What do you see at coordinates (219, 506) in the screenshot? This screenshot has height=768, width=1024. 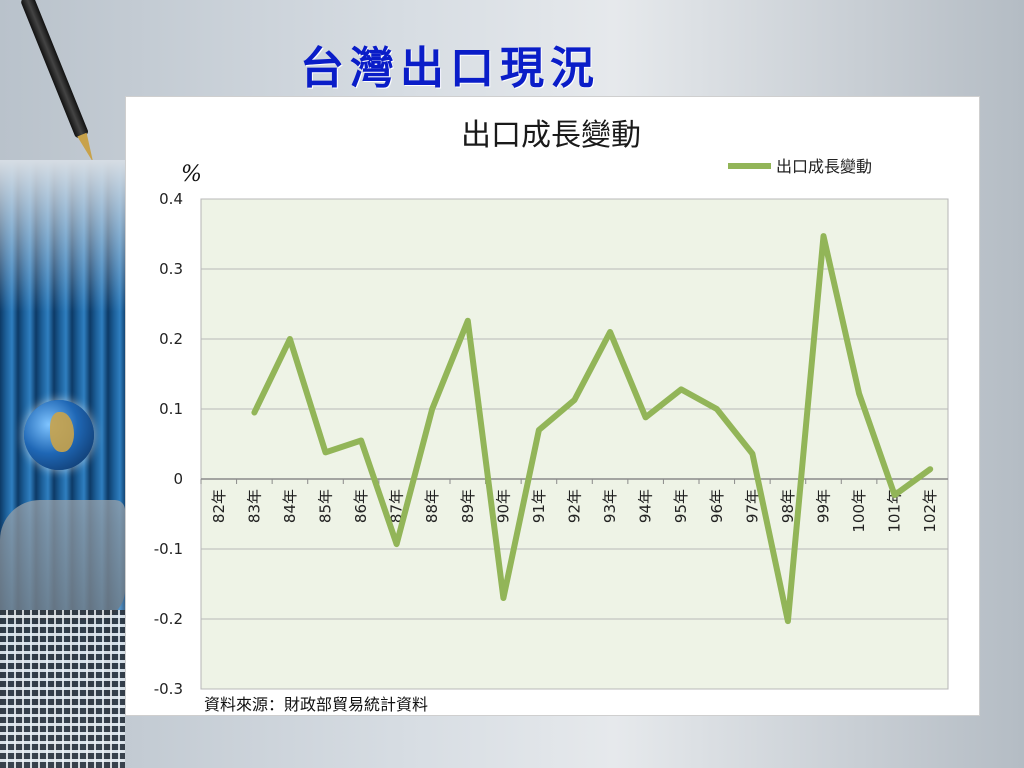 I see `x-tick-label: 82年` at bounding box center [219, 506].